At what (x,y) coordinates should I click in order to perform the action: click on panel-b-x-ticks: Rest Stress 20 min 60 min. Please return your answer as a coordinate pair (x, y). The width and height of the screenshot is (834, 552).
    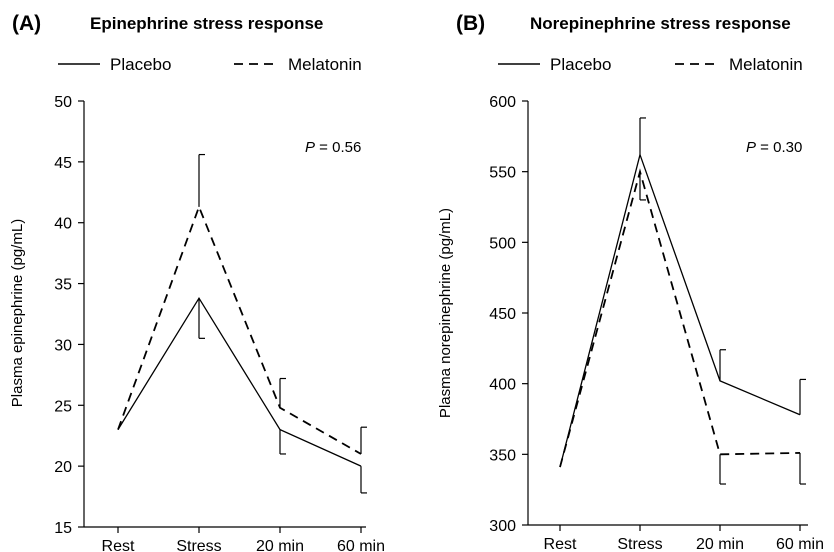
    Looking at the image, I should click on (684, 538).